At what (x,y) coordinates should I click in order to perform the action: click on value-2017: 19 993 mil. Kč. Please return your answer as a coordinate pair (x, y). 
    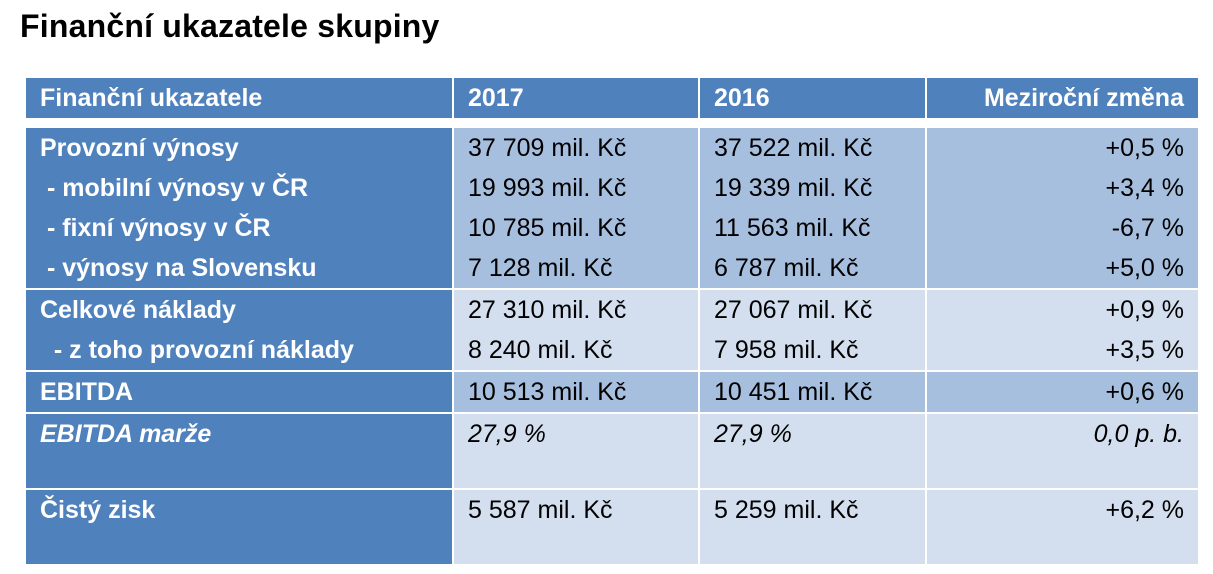
    Looking at the image, I should click on (547, 188).